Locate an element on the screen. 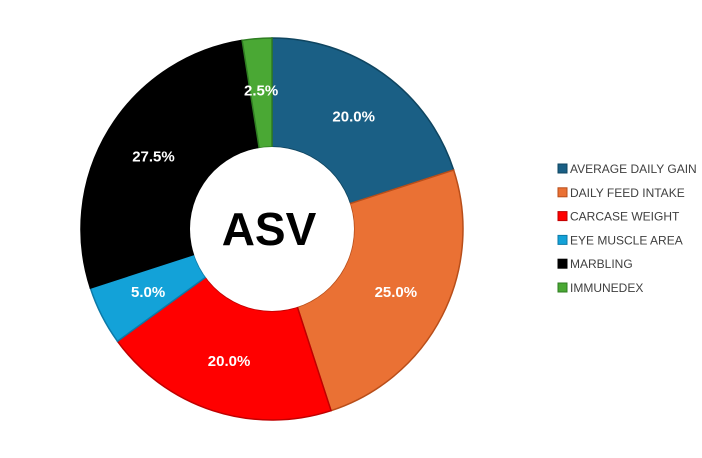  legend-label-immunedex: IMMUNEDEX is located at coordinates (606, 288).